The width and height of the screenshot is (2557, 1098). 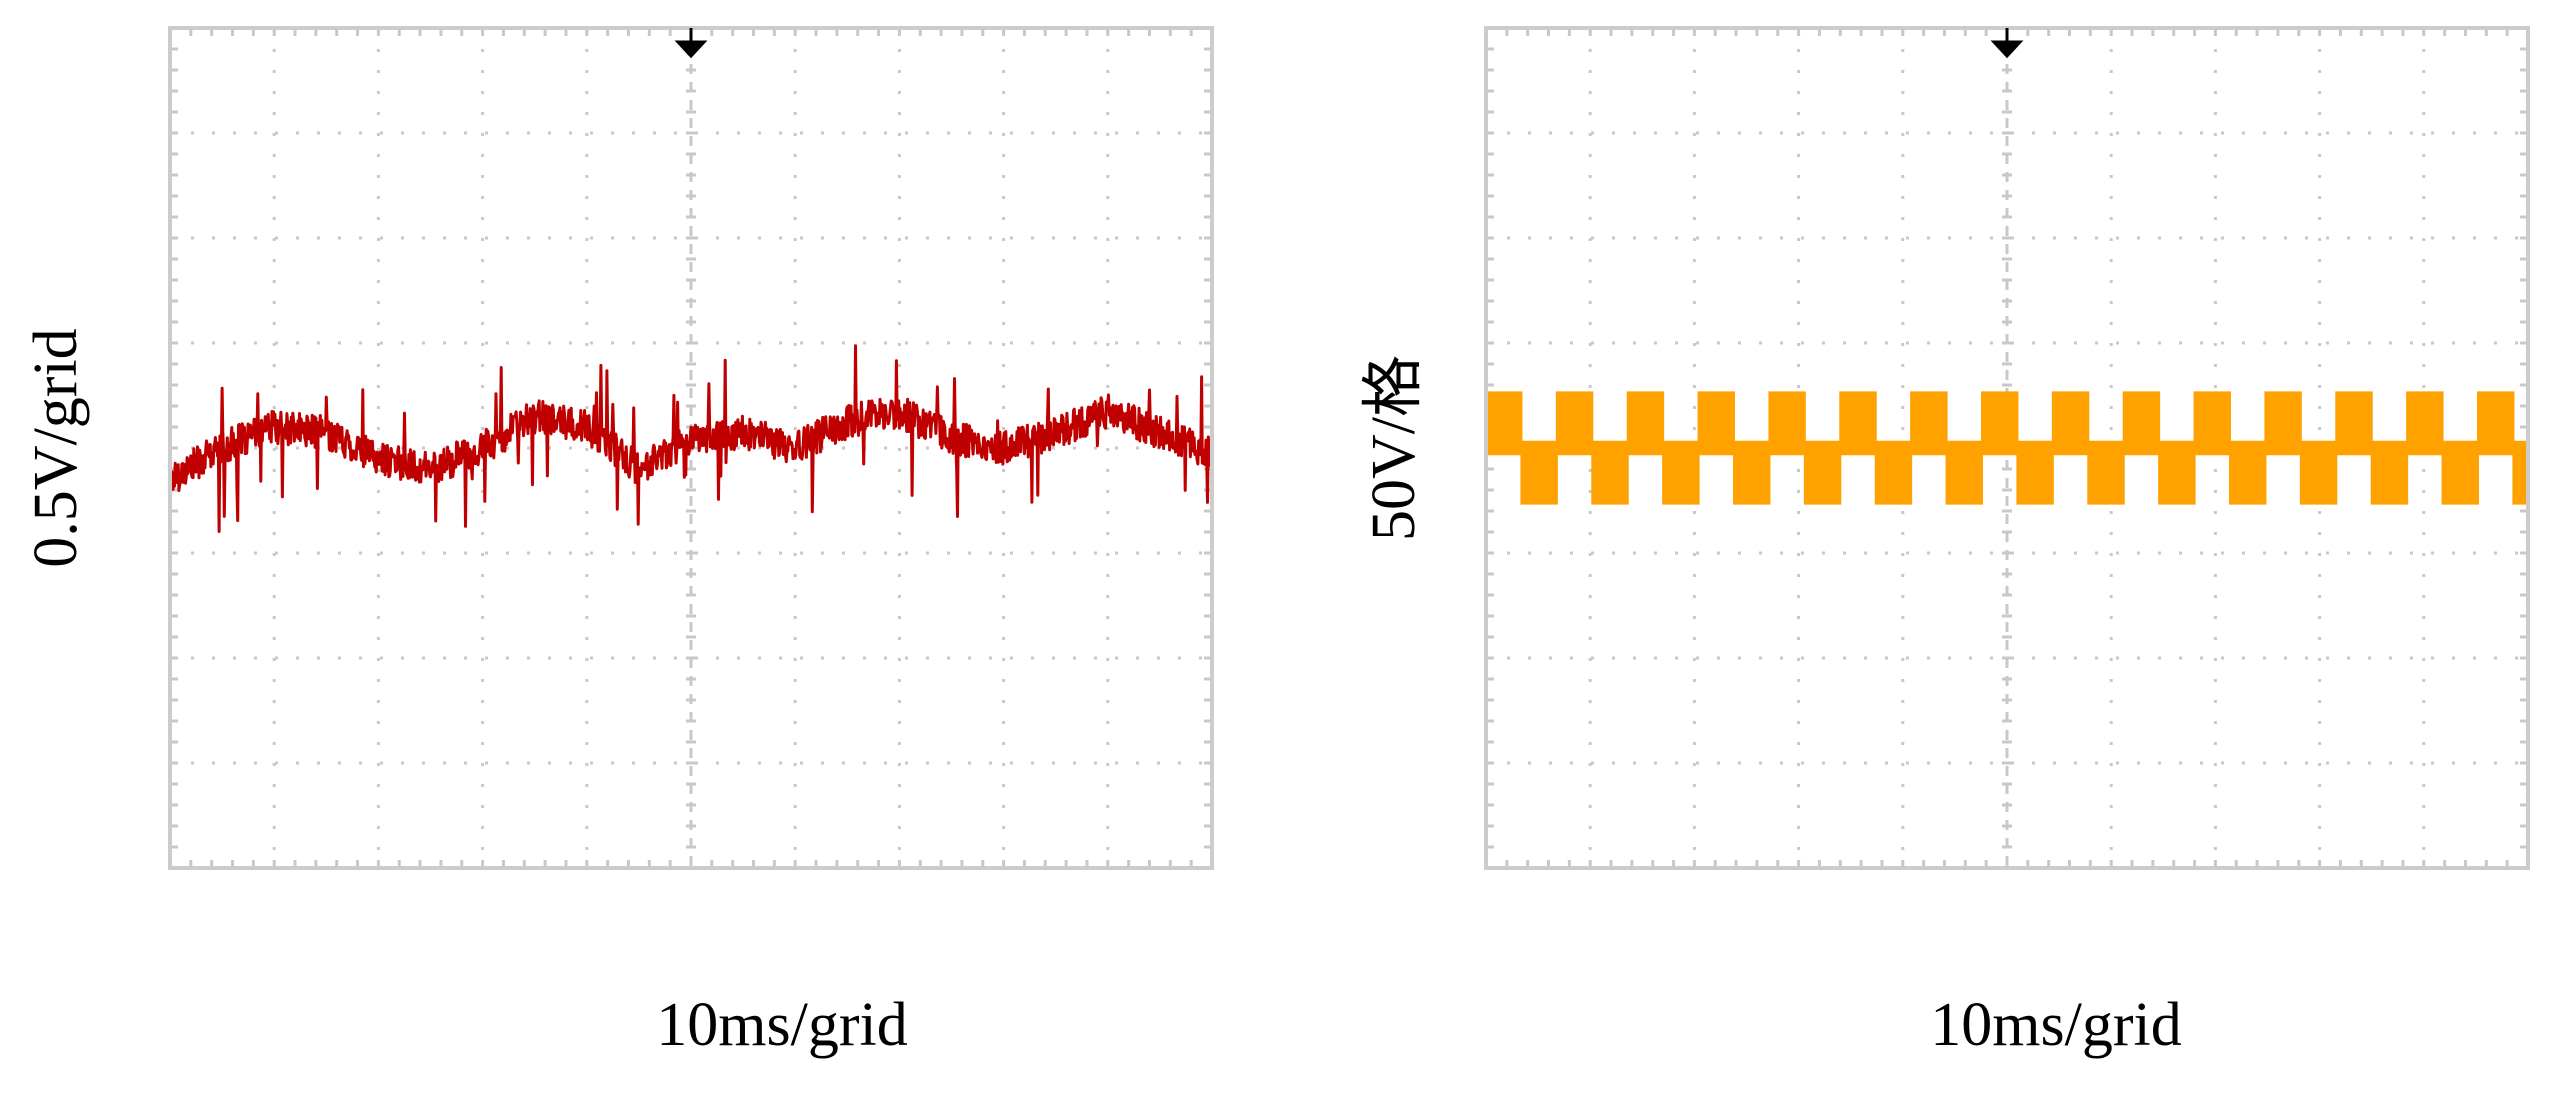 I want to click on right-trigger-marker-icon, so click(x=2007, y=43).